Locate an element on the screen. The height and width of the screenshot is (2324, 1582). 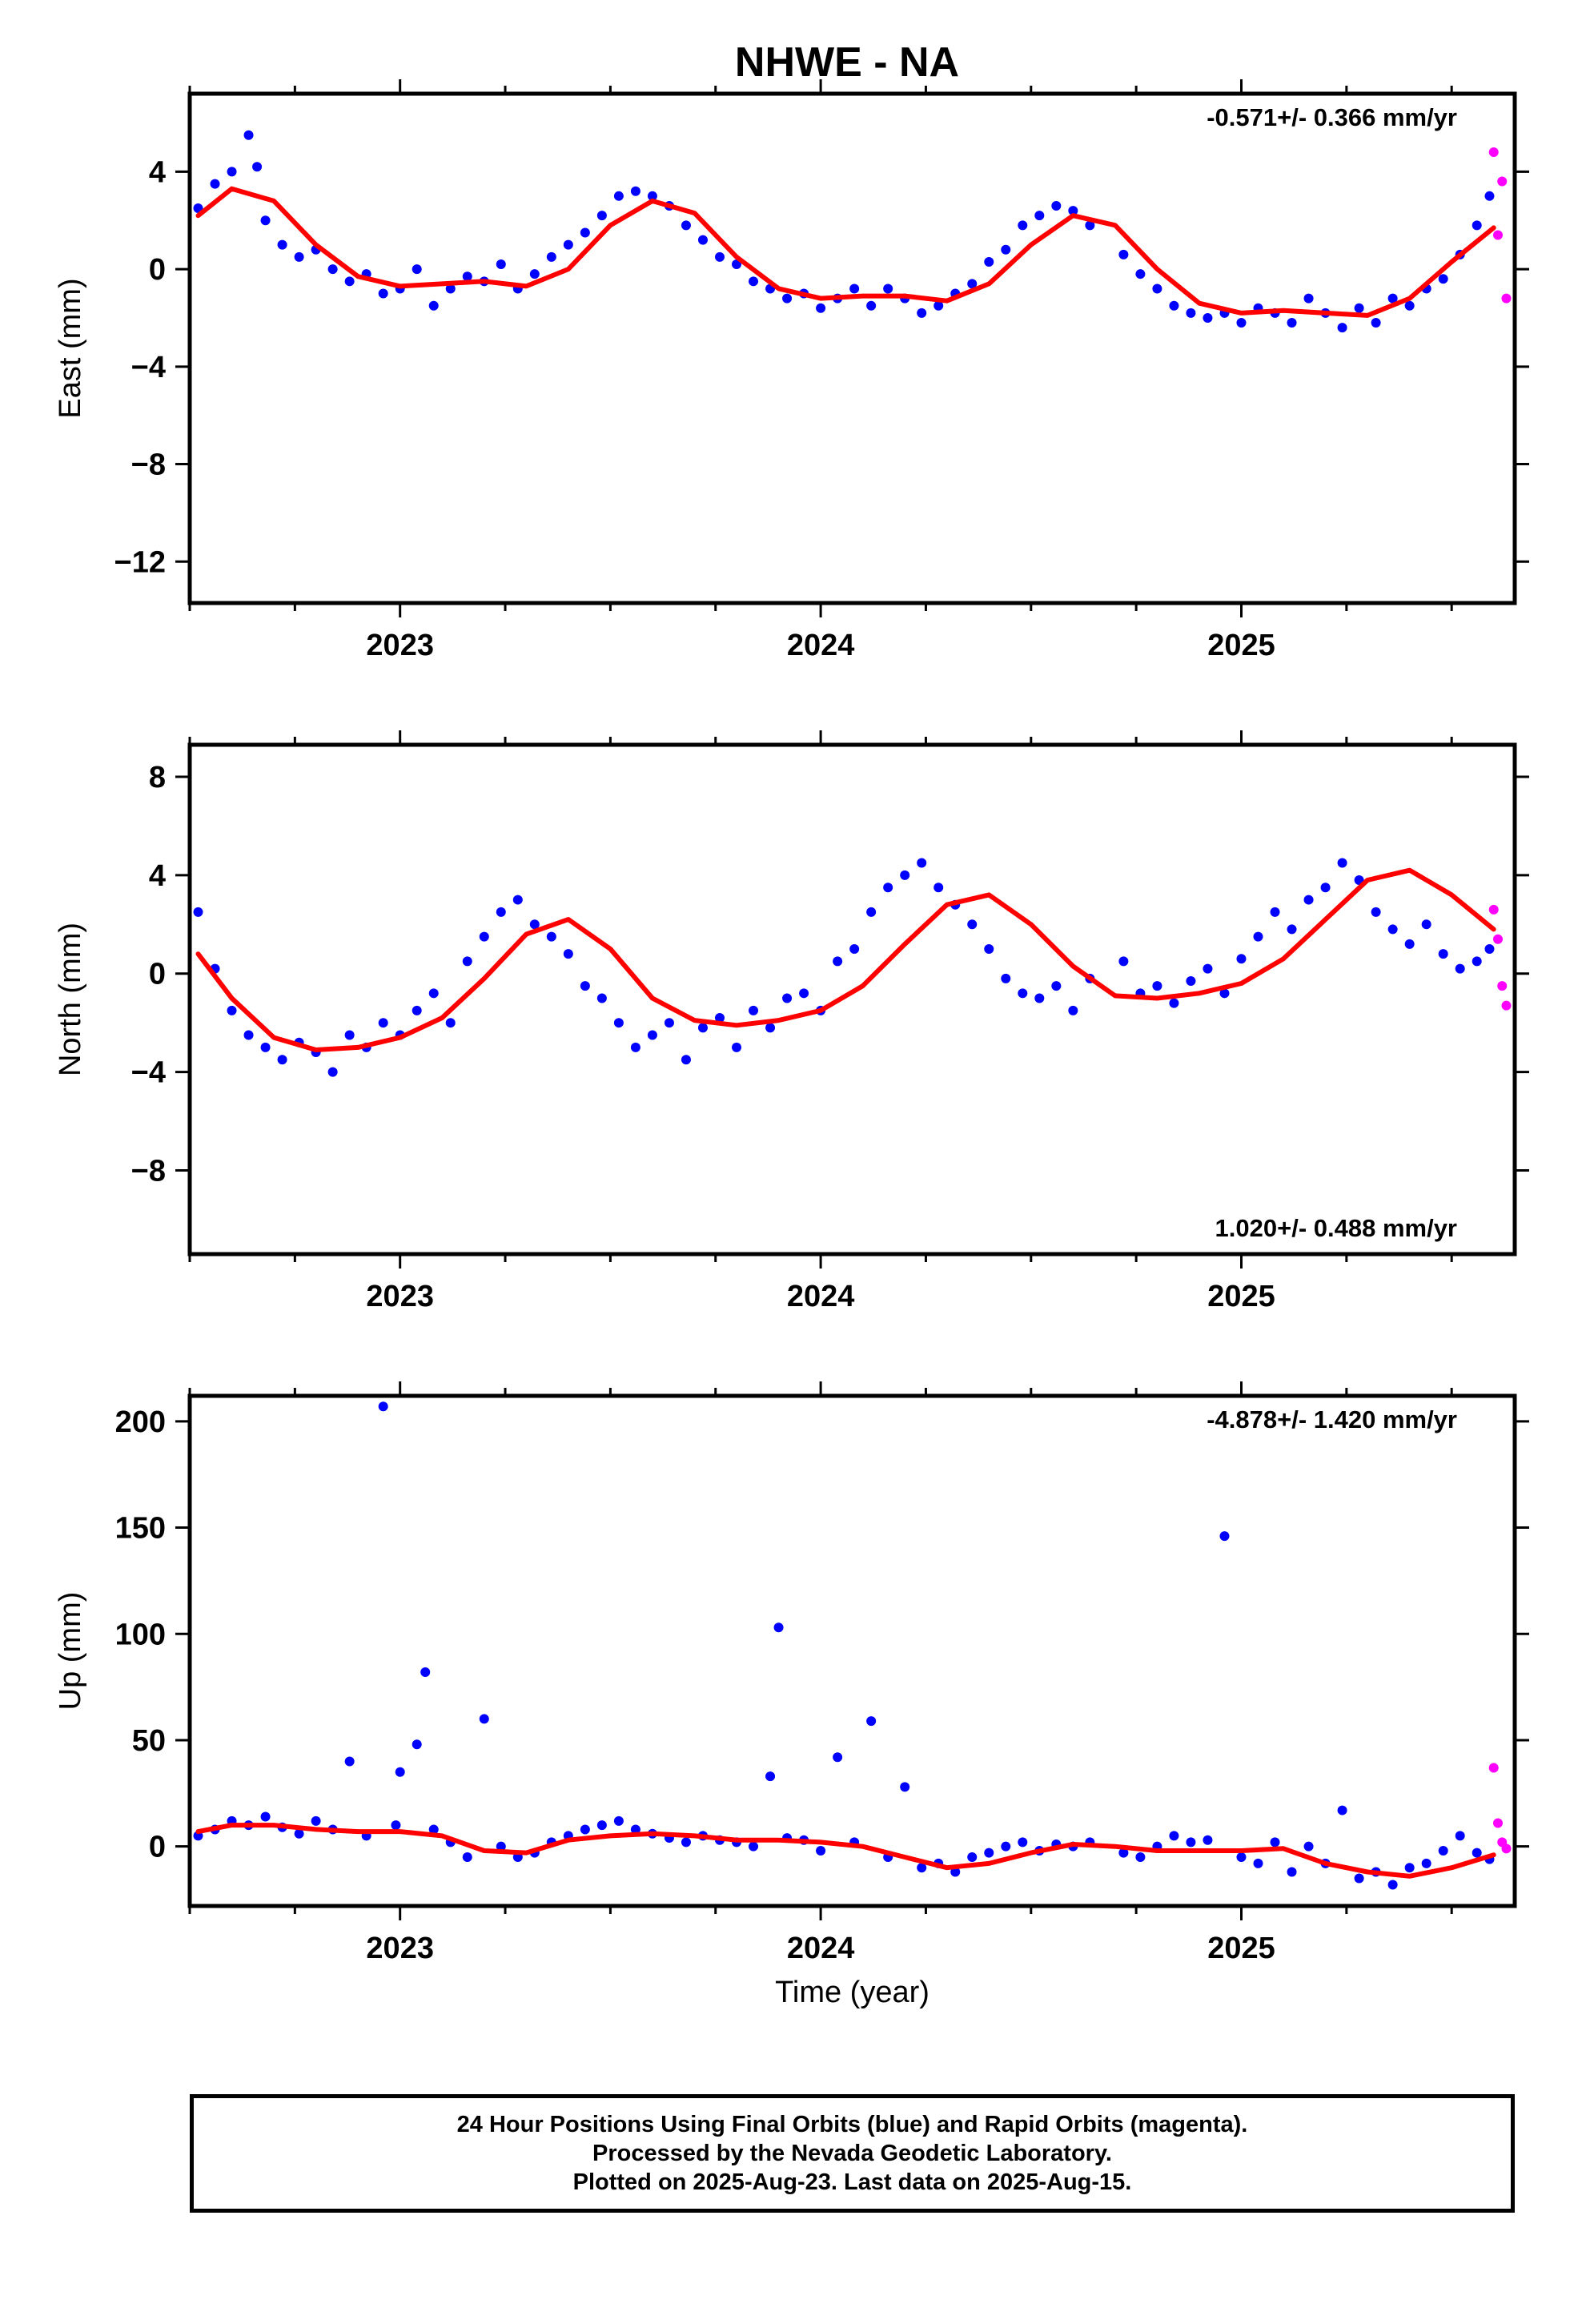
up-y-tick-label: 200 is located at coordinates (140, 1422).